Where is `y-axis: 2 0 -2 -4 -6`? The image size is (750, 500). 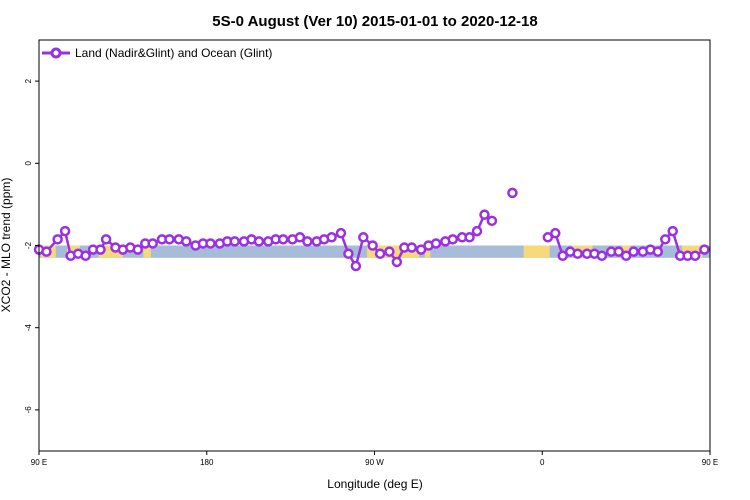
y-axis: 2 0 -2 -4 -6 is located at coordinates (31, 245).